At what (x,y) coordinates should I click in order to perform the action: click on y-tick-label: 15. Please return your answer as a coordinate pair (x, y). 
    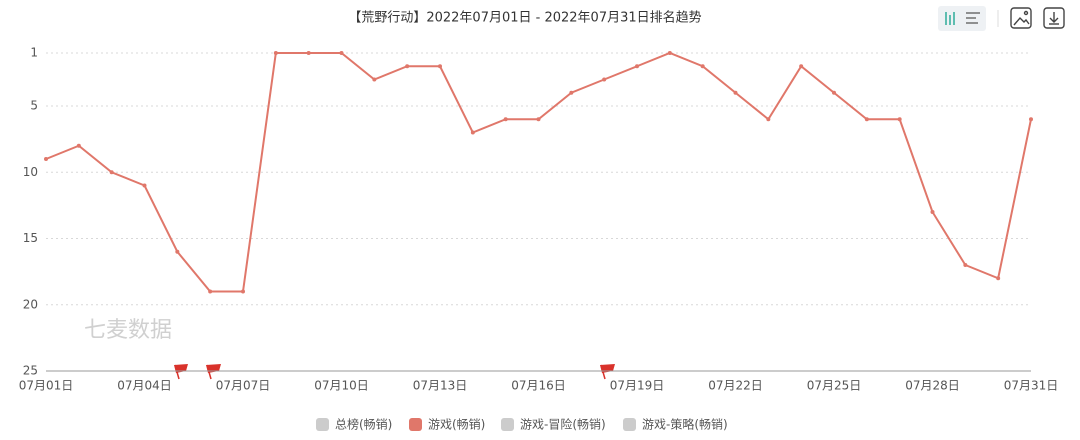
    Looking at the image, I should click on (30, 238).